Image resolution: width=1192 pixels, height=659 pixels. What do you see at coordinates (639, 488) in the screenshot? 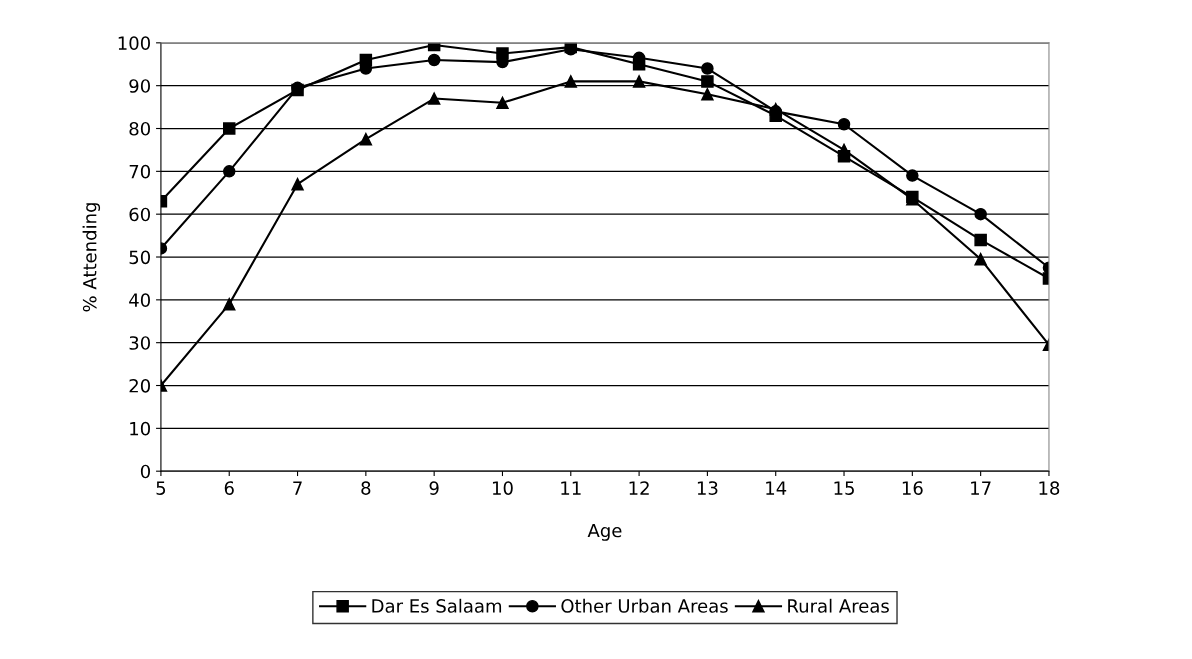
I see `x-tick-label: 12` at bounding box center [639, 488].